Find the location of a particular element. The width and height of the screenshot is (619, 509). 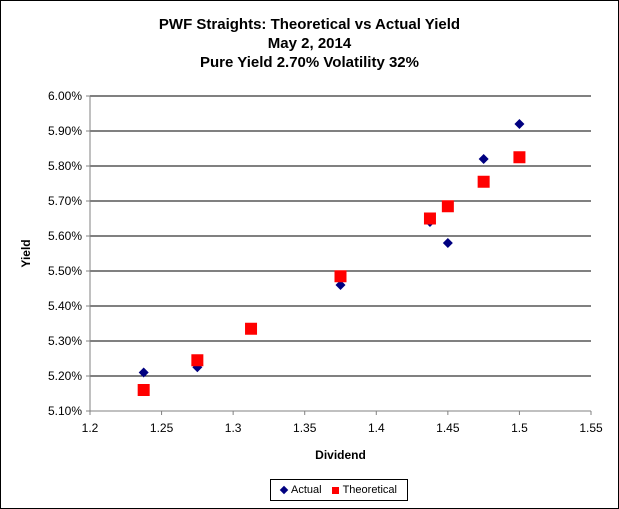

x-tick-label: 1.25 is located at coordinates (162, 428).